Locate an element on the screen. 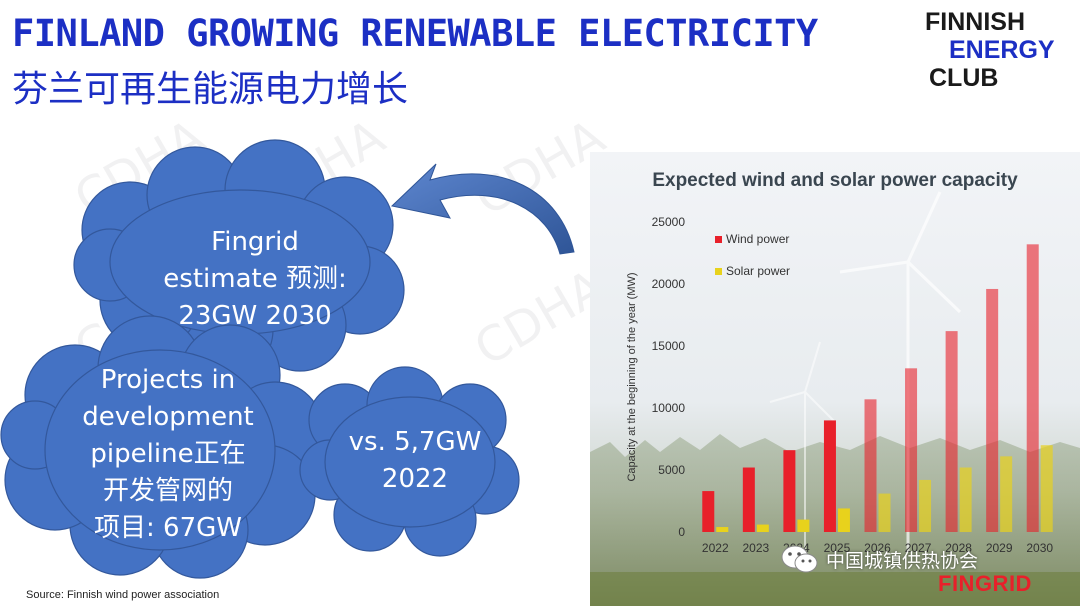 The width and height of the screenshot is (1080, 608). x-tick-label: 2029 is located at coordinates (999, 548).